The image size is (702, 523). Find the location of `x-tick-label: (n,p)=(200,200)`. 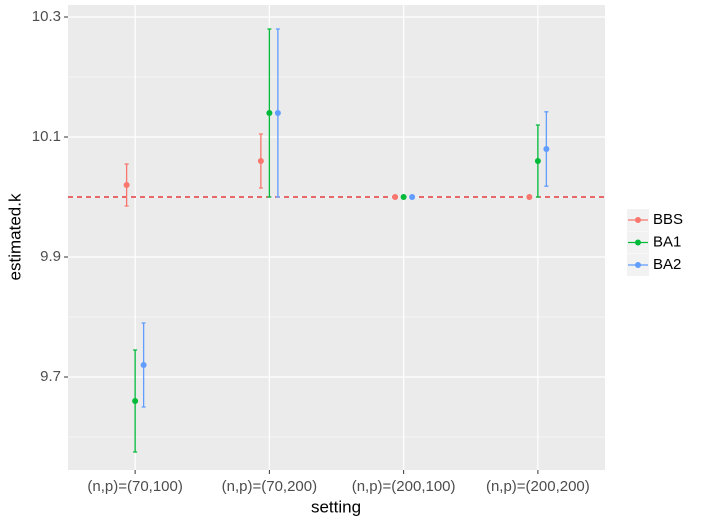

x-tick-label: (n,p)=(200,200) is located at coordinates (538, 486).